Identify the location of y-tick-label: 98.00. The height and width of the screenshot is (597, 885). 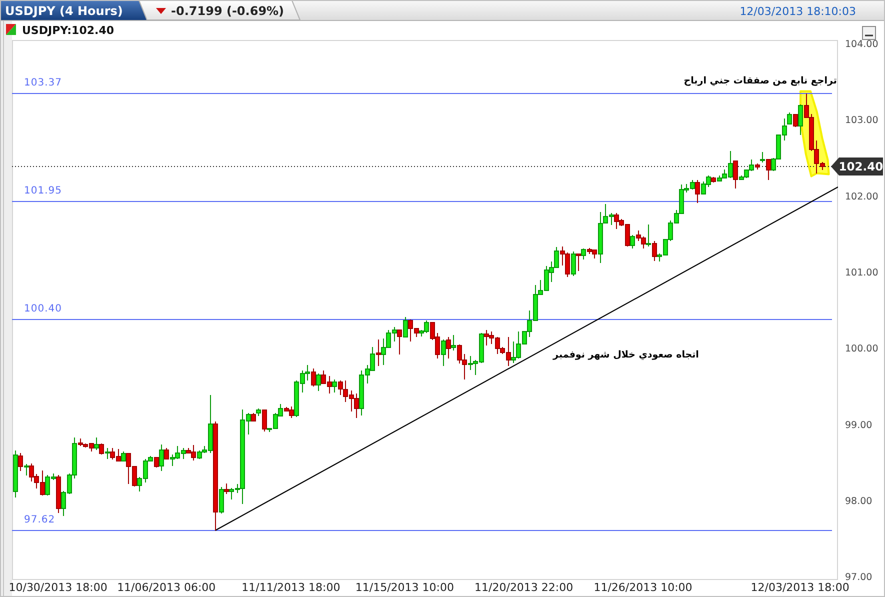
(858, 502).